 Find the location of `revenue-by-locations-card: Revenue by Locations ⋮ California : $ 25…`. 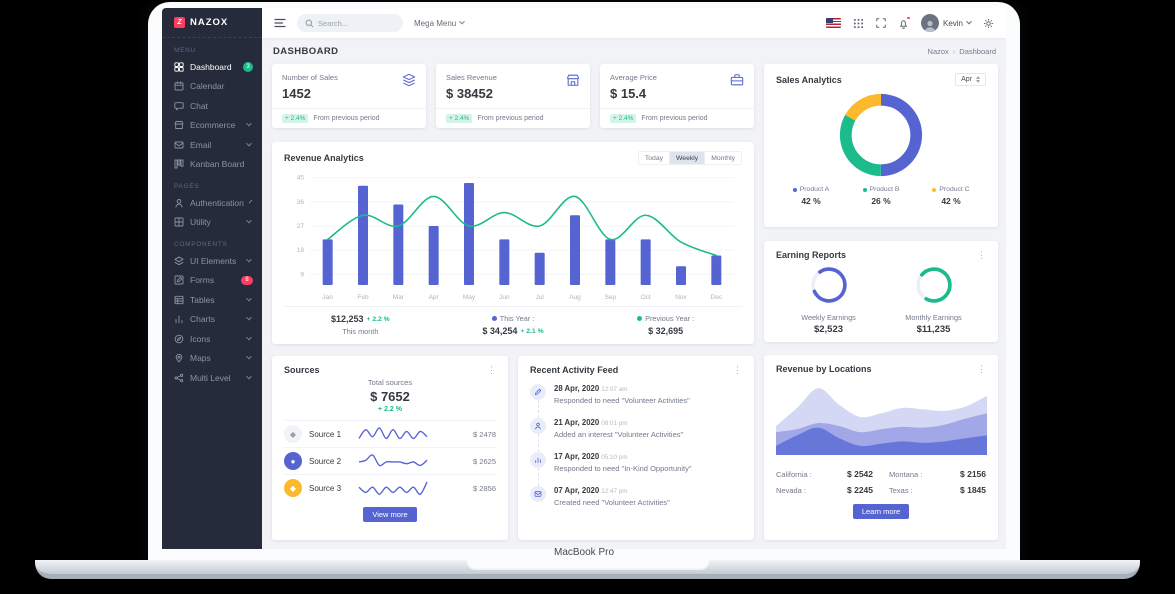

revenue-by-locations-card: Revenue by Locations ⋮ California : $ 25… is located at coordinates (881, 447).